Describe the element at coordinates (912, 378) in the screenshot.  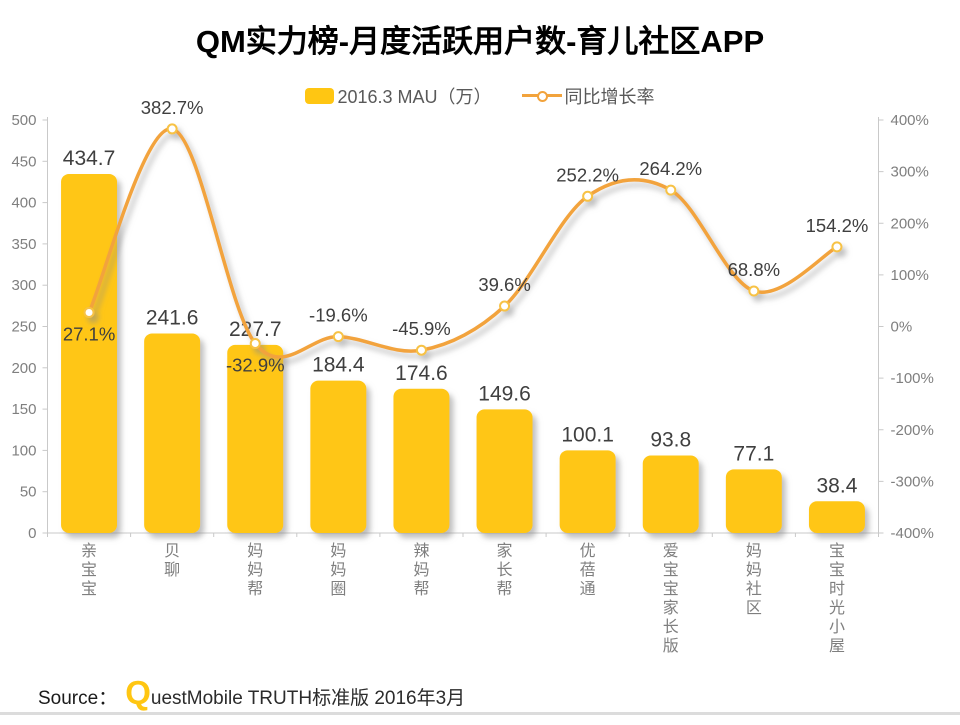
I see `right-axis-tick-label: -100%` at that location.